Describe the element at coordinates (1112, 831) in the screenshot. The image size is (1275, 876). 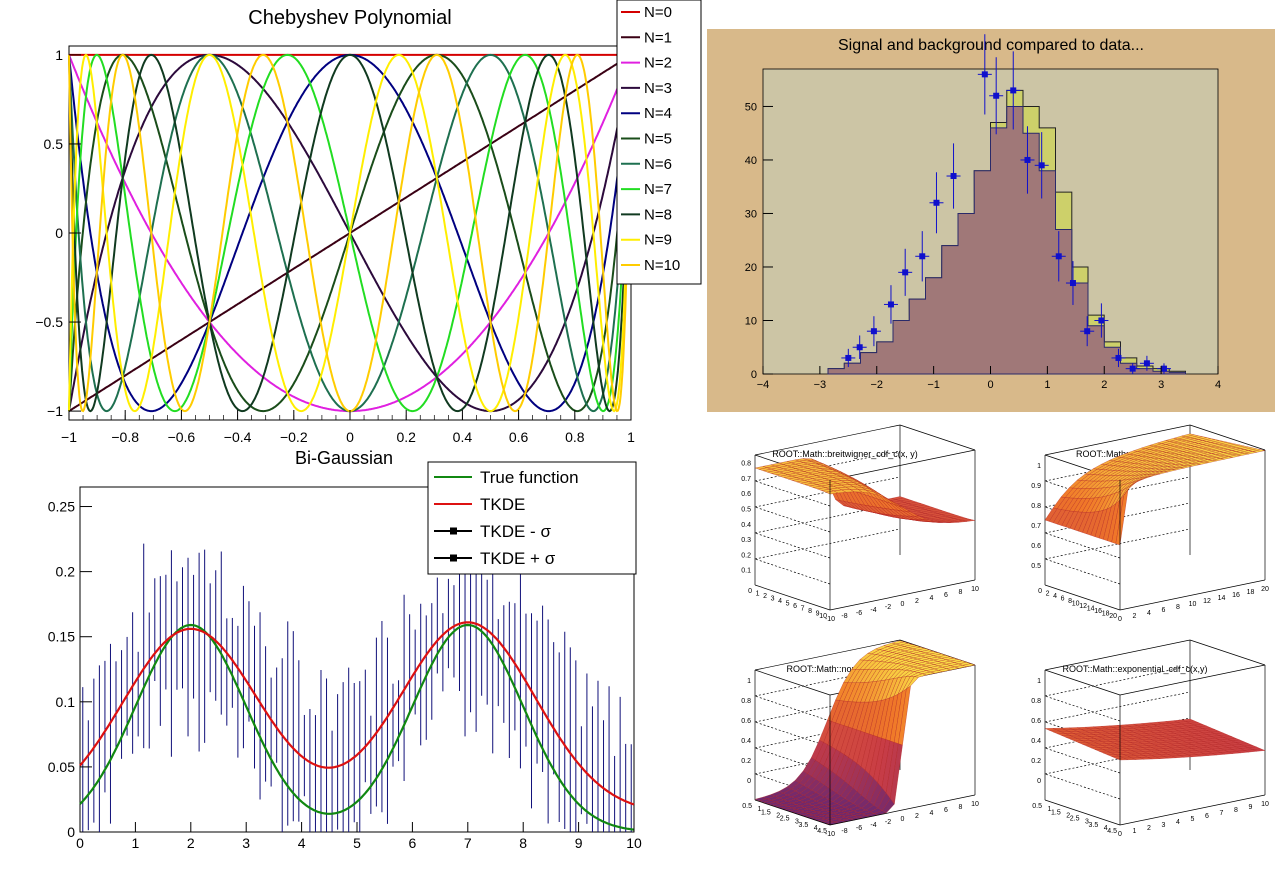
I see `surface-y-tick-label: 4.5` at that location.